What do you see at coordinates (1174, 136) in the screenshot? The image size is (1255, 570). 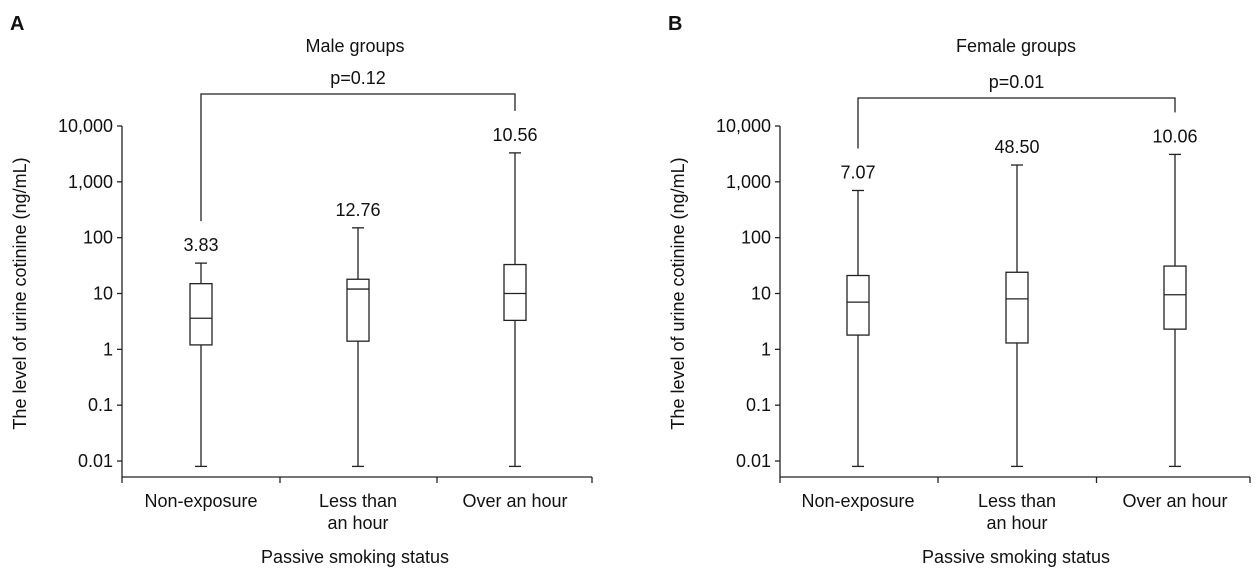 I see `box-value-label: 10.06` at bounding box center [1174, 136].